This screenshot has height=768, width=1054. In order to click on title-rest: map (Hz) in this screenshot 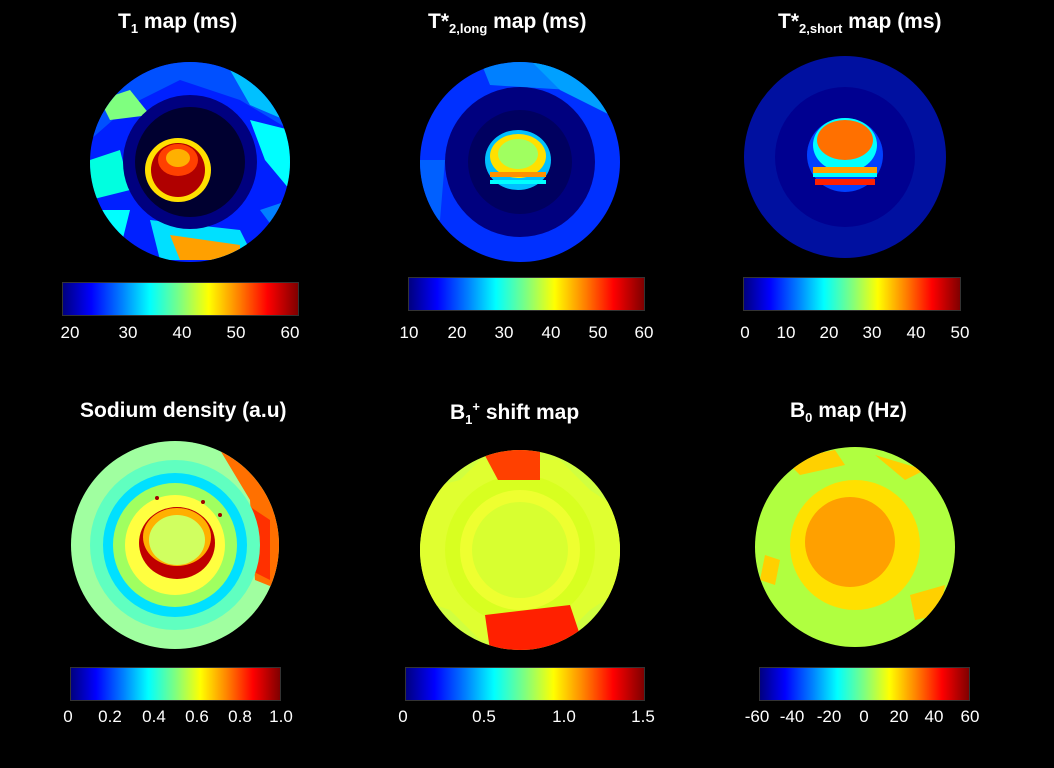, I will do `click(859, 410)`.